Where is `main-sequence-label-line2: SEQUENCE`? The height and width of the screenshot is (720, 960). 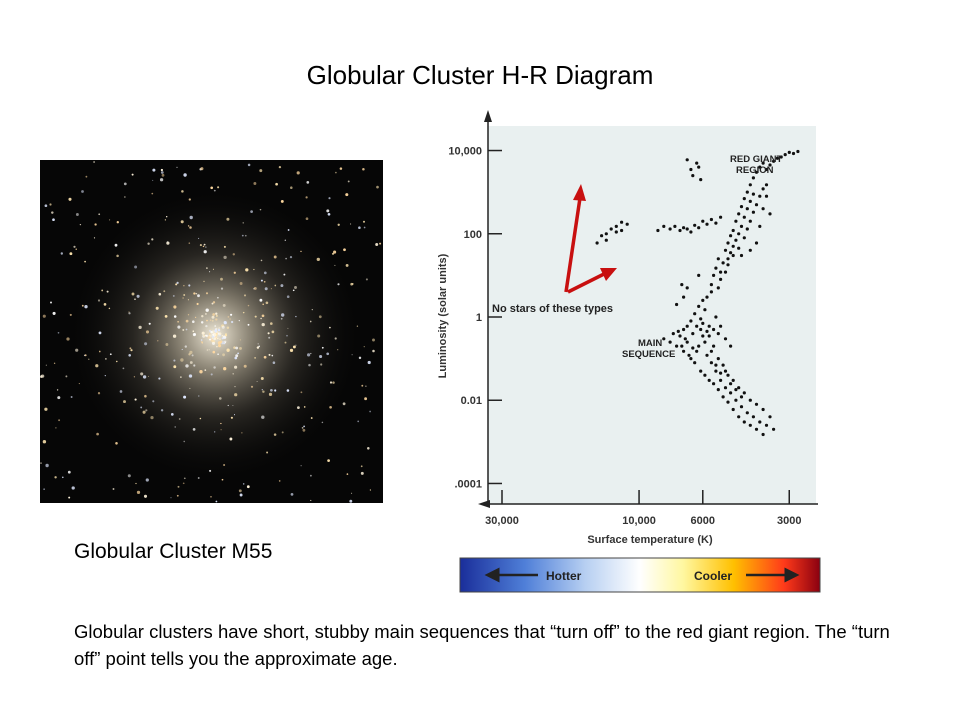
main-sequence-label-line2: SEQUENCE is located at coordinates (648, 354).